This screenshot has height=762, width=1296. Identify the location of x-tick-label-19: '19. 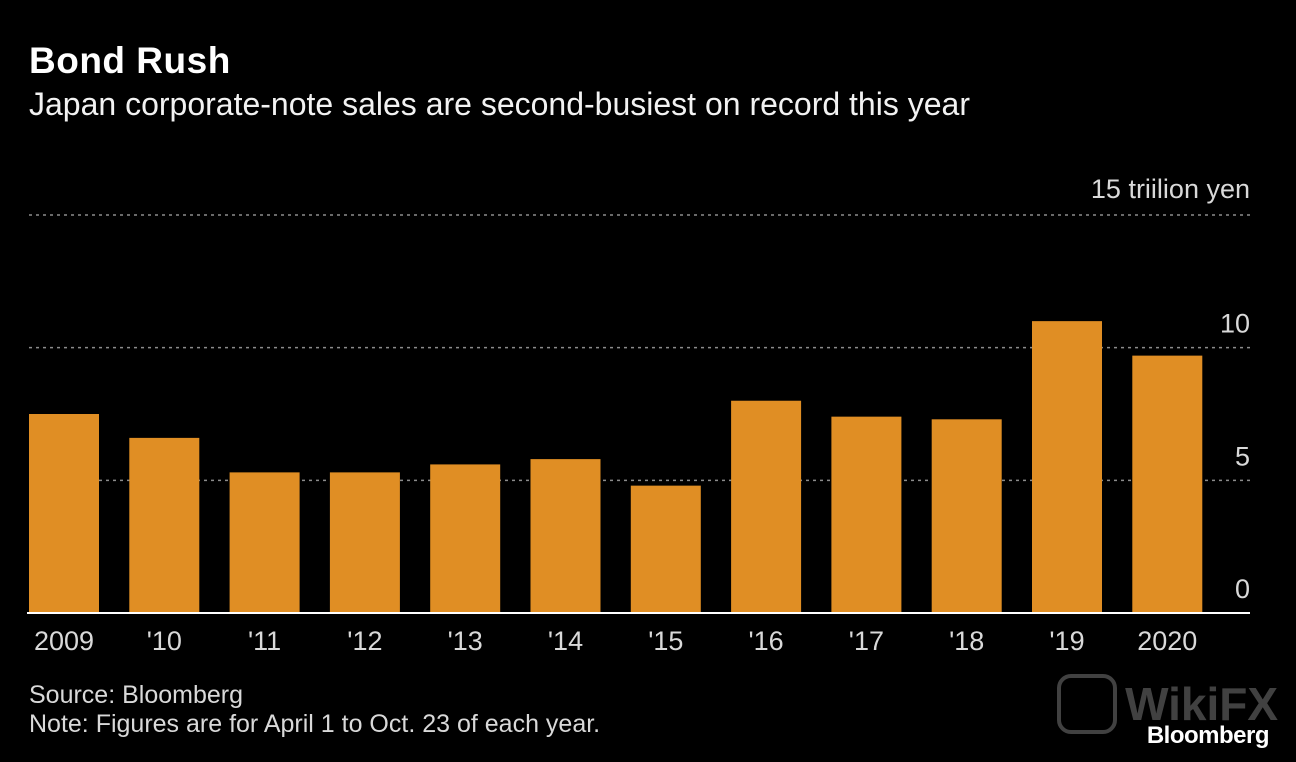
(1066, 641).